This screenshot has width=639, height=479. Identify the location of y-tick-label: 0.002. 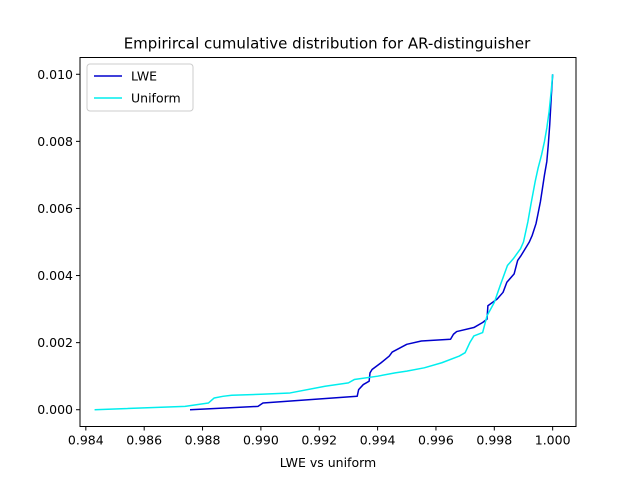
(55, 342).